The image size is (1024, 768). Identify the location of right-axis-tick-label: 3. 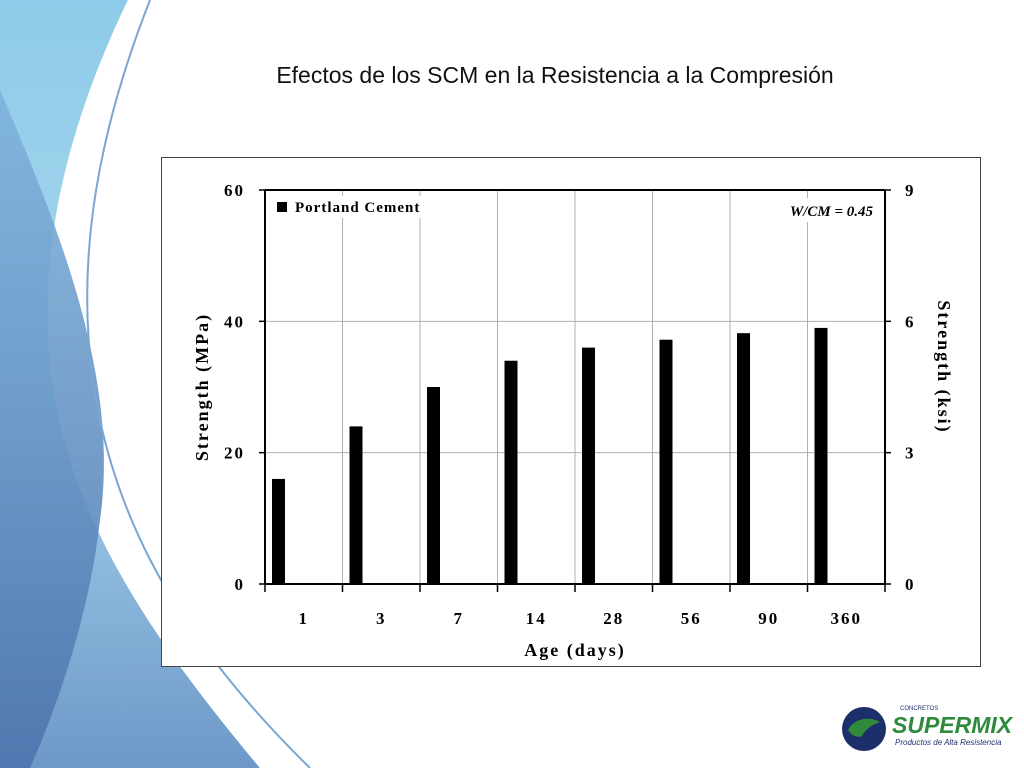
(909, 453).